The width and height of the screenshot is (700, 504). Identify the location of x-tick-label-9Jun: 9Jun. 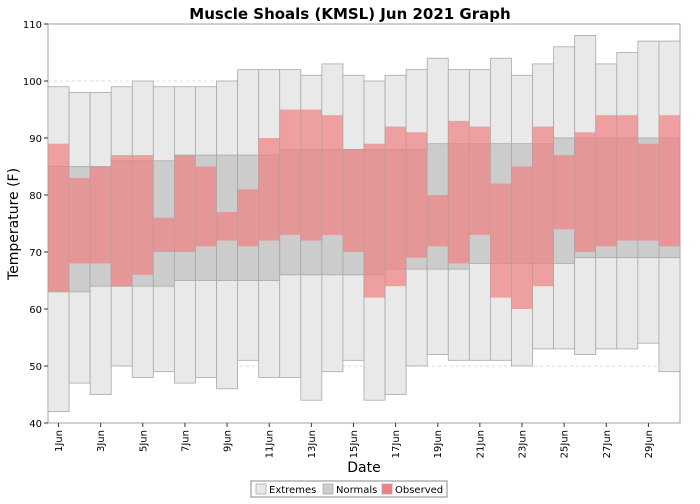
(228, 441).